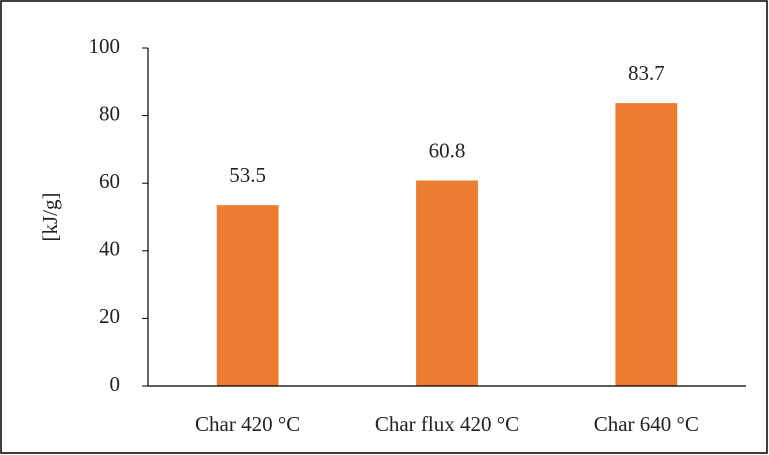 The width and height of the screenshot is (769, 455). Describe the element at coordinates (447, 424) in the screenshot. I see `x-tick-label: Char flux 420 °C` at that location.